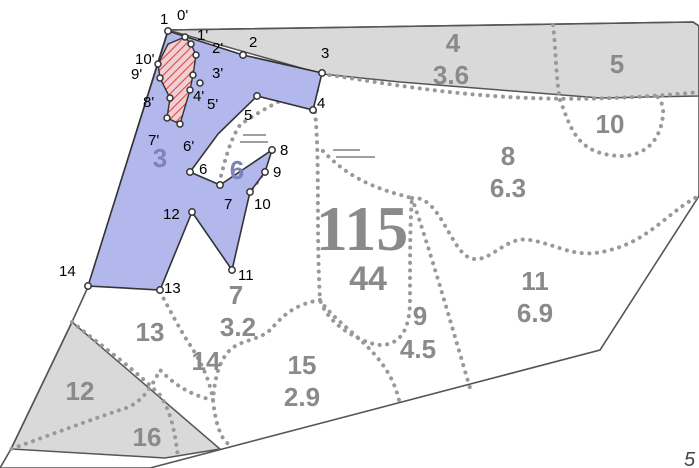 This screenshot has width=699, height=468. Describe the element at coordinates (188, 146) in the screenshot. I see `svg-text: 6'` at that location.